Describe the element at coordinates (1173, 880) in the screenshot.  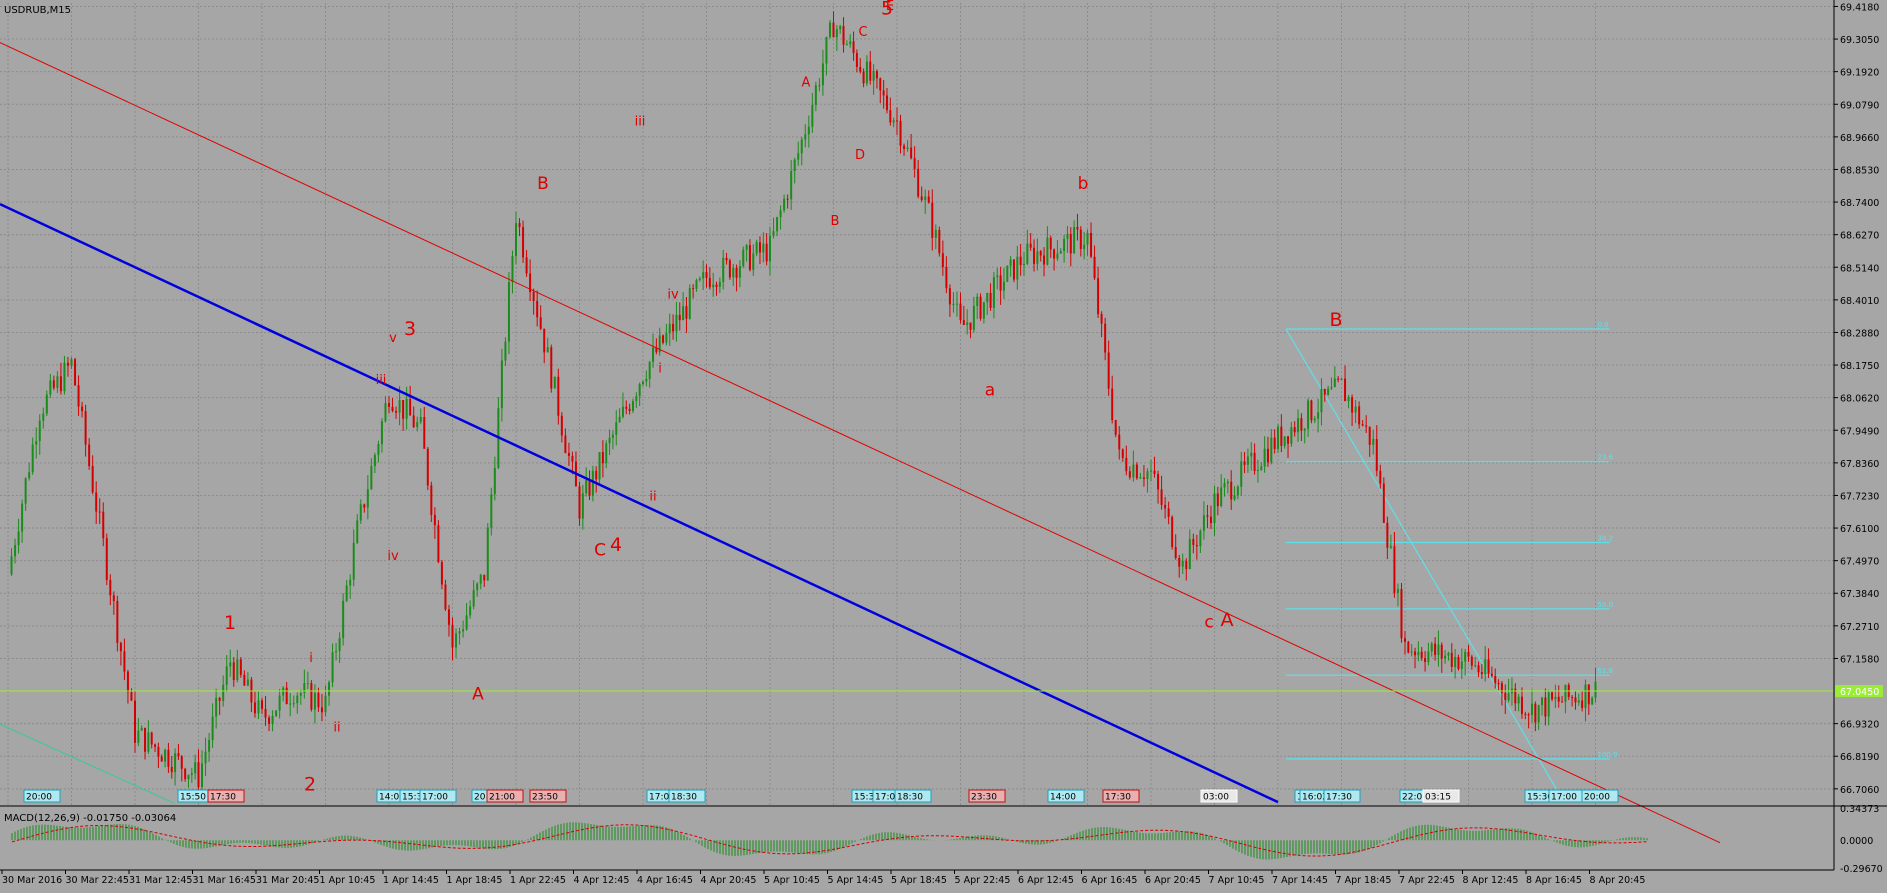
I see `time-tick-label: 6 Apr 20:45` at that location.